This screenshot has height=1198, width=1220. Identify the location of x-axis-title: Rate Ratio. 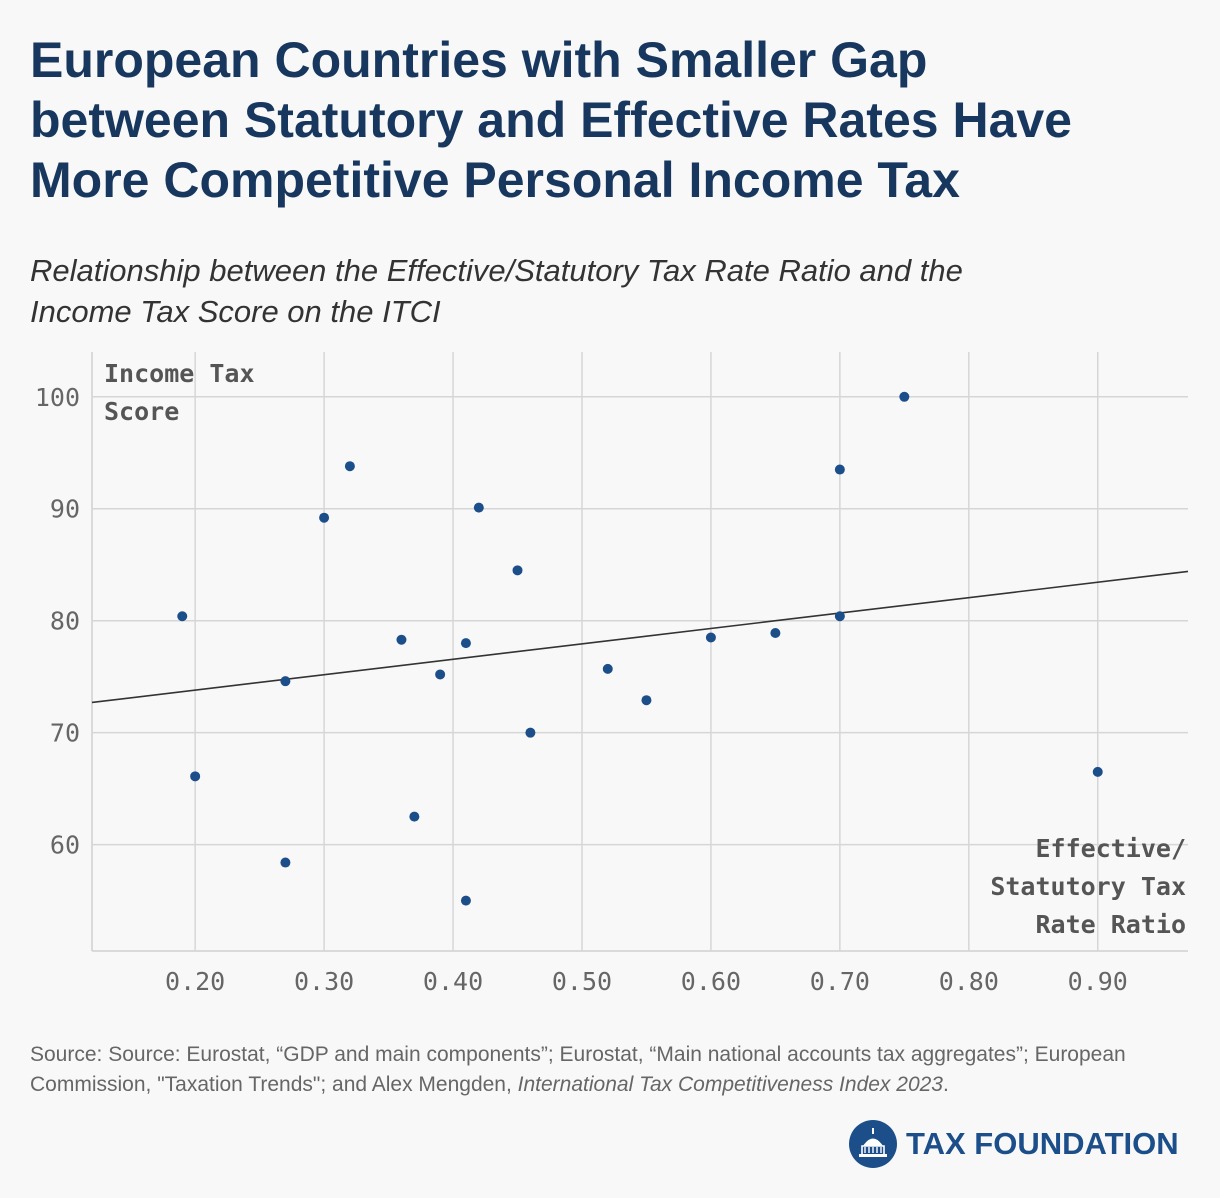
(1110, 924).